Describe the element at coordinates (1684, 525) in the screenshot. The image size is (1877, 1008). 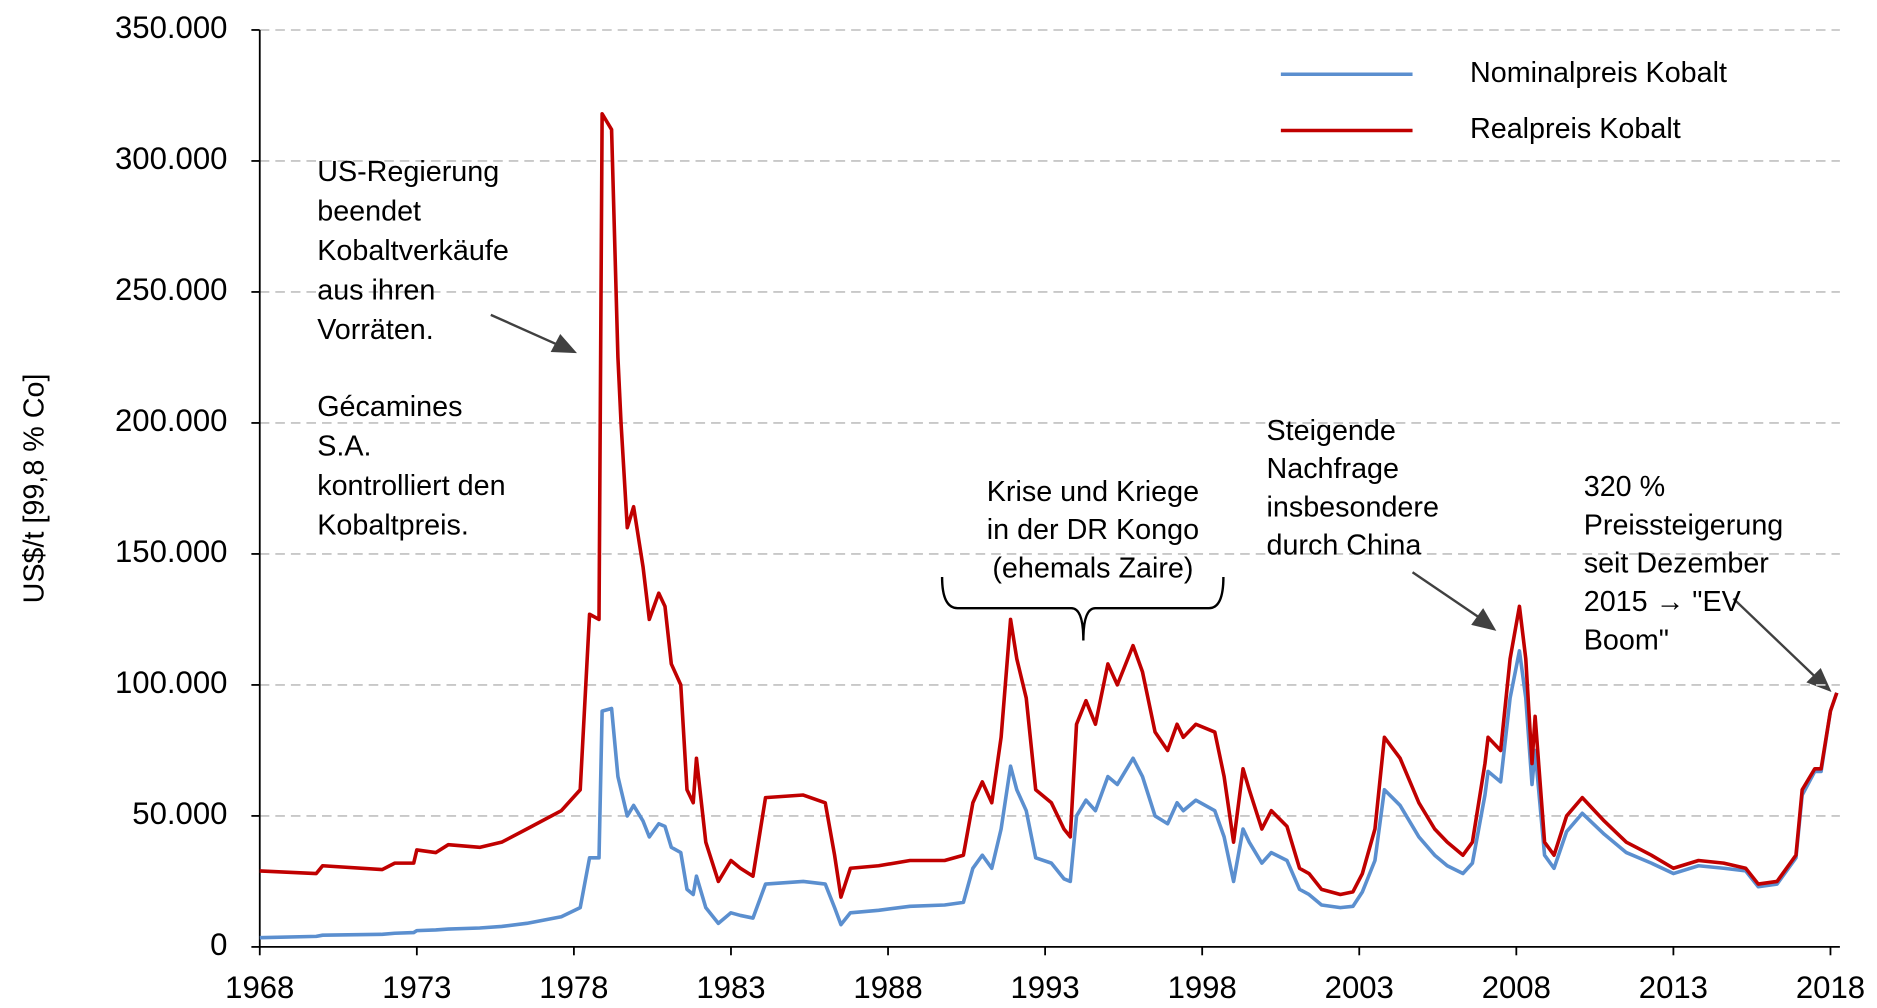
I see `annotation: Preissteigerung` at that location.